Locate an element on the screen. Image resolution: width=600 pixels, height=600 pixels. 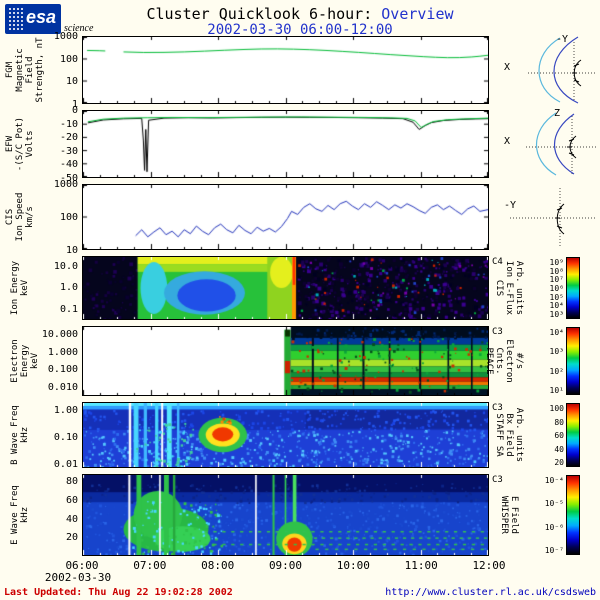
panel-e_wave is located at coordinates (285, 515).